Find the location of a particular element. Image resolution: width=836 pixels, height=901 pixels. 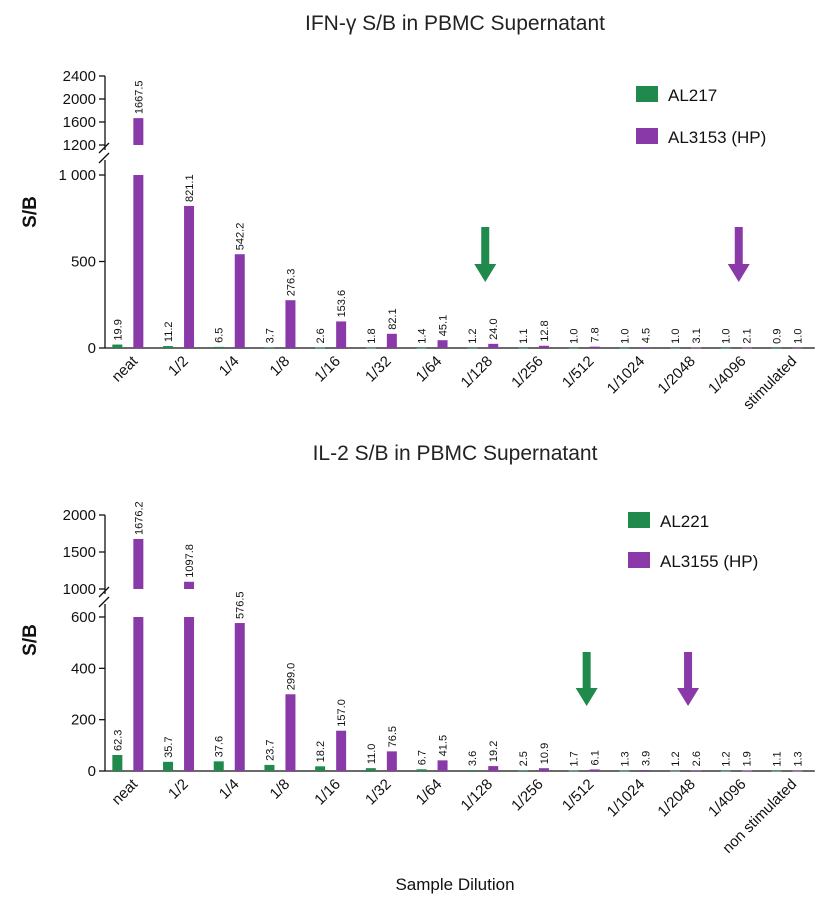

data-label: 542.2 is located at coordinates (241, 237).